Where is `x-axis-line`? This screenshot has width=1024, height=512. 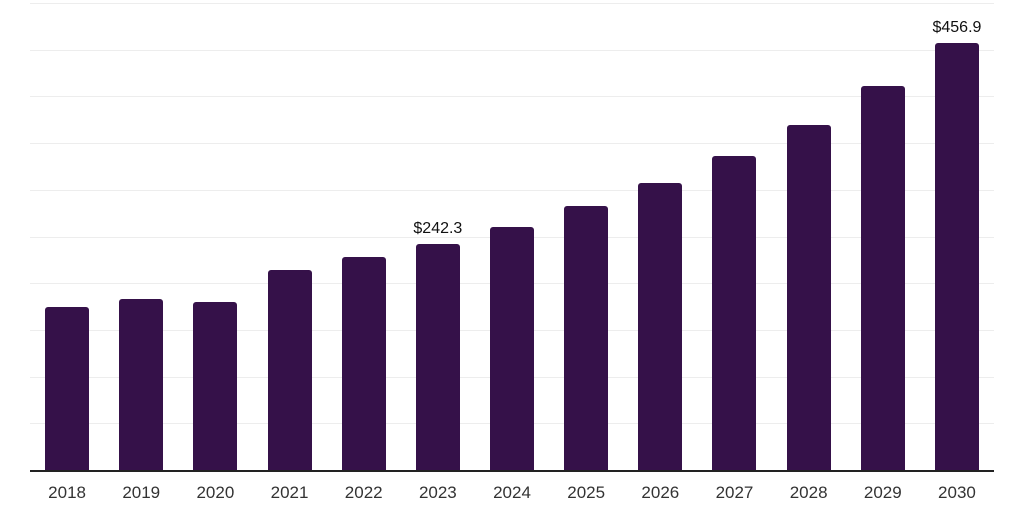 x-axis-line is located at coordinates (512, 471).